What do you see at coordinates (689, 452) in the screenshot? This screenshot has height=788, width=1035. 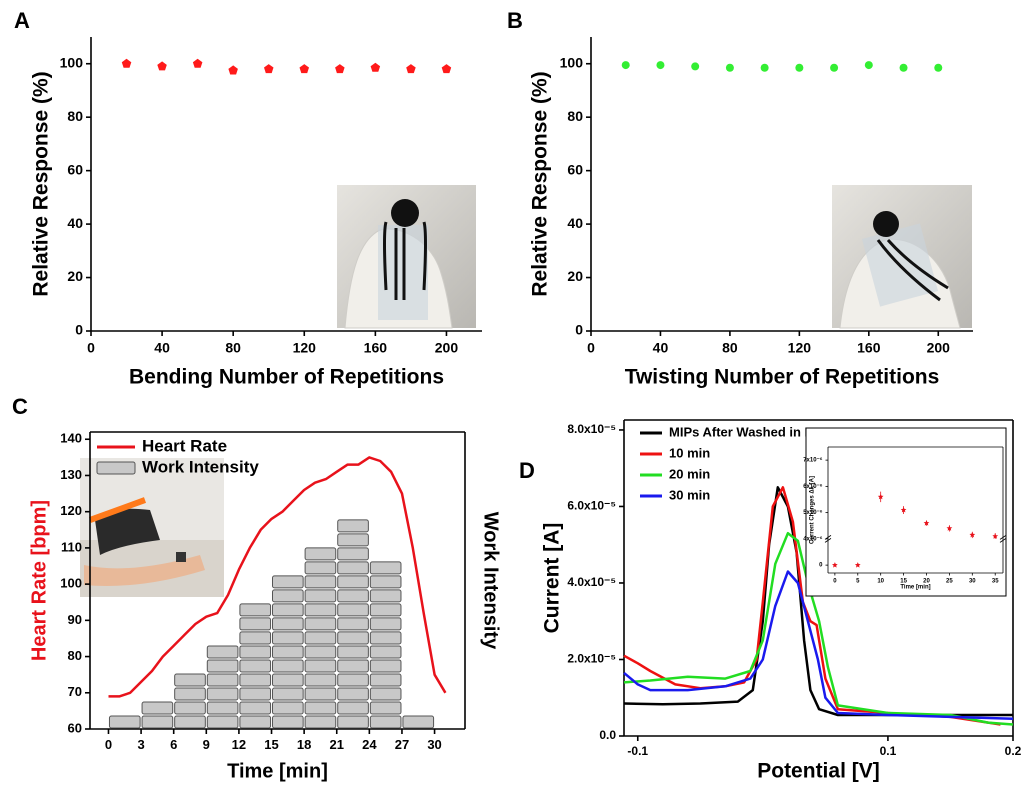 I see `legend-label: 10 min` at bounding box center [689, 452].